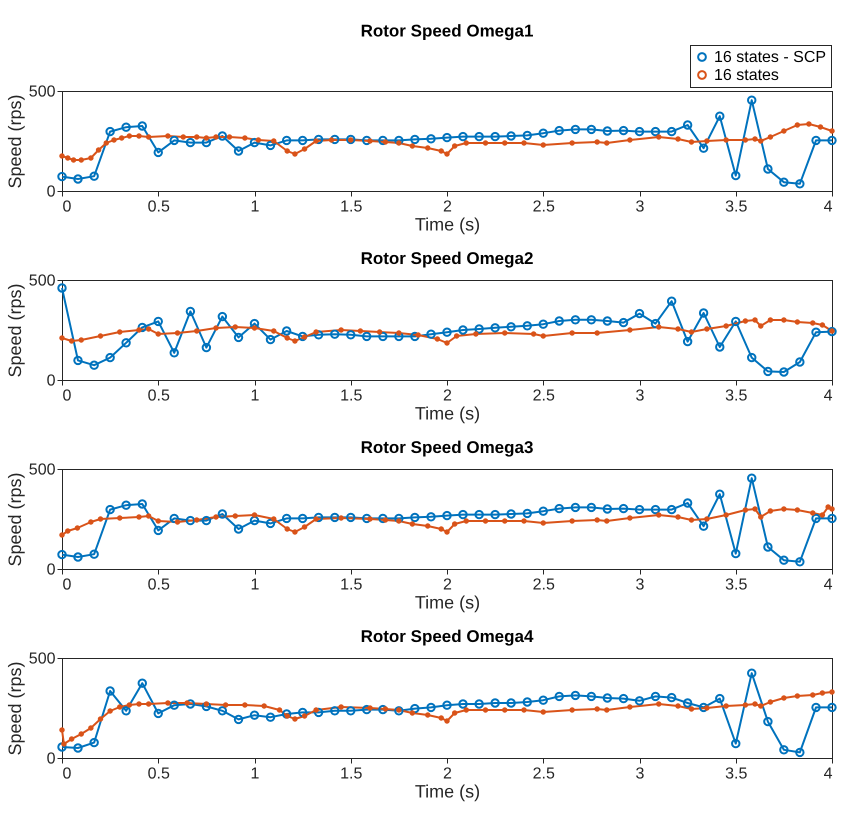  I want to click on chart-title: Rotor Speed Omega3, so click(447, 447).